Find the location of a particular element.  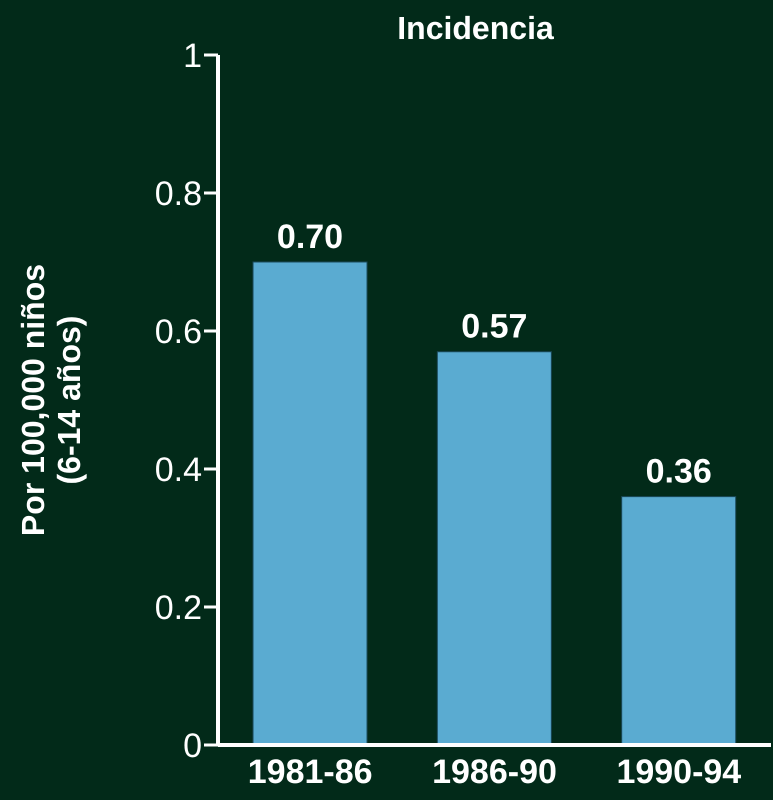

x-tick-label: 1986-90 is located at coordinates (494, 772).